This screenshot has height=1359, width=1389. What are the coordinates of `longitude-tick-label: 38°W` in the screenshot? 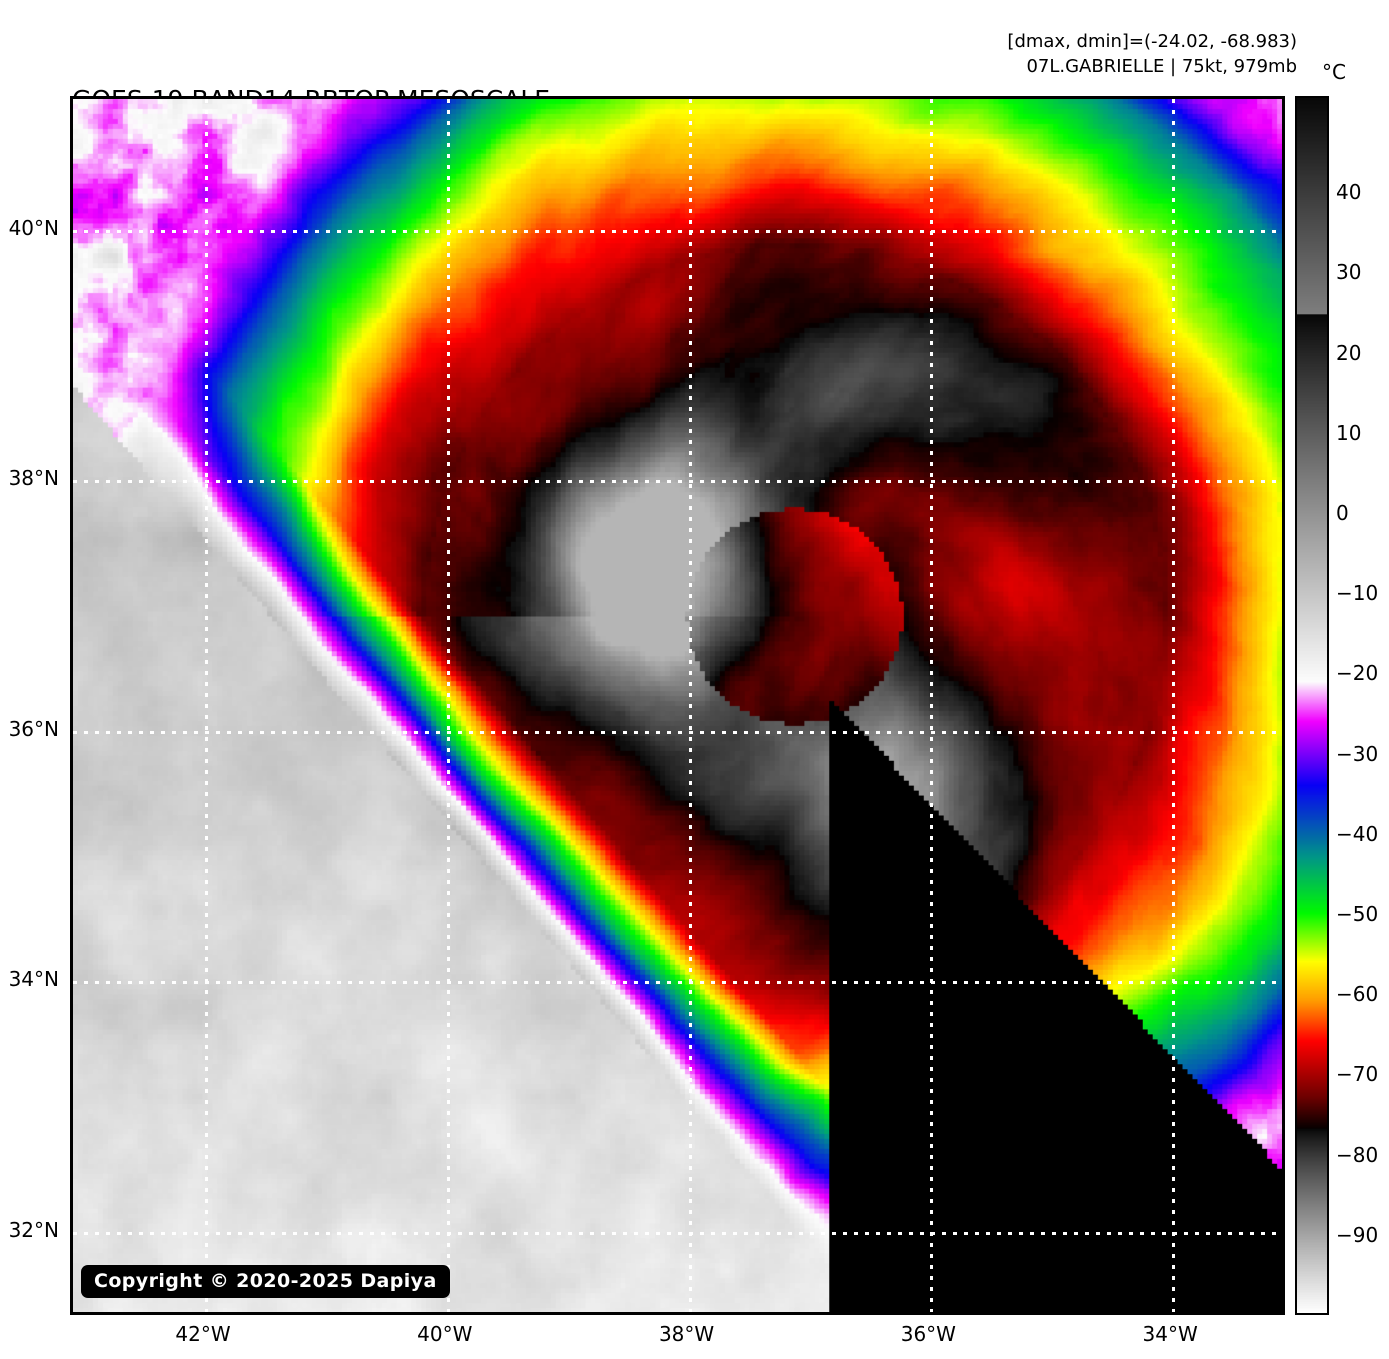 It's located at (686, 1334).